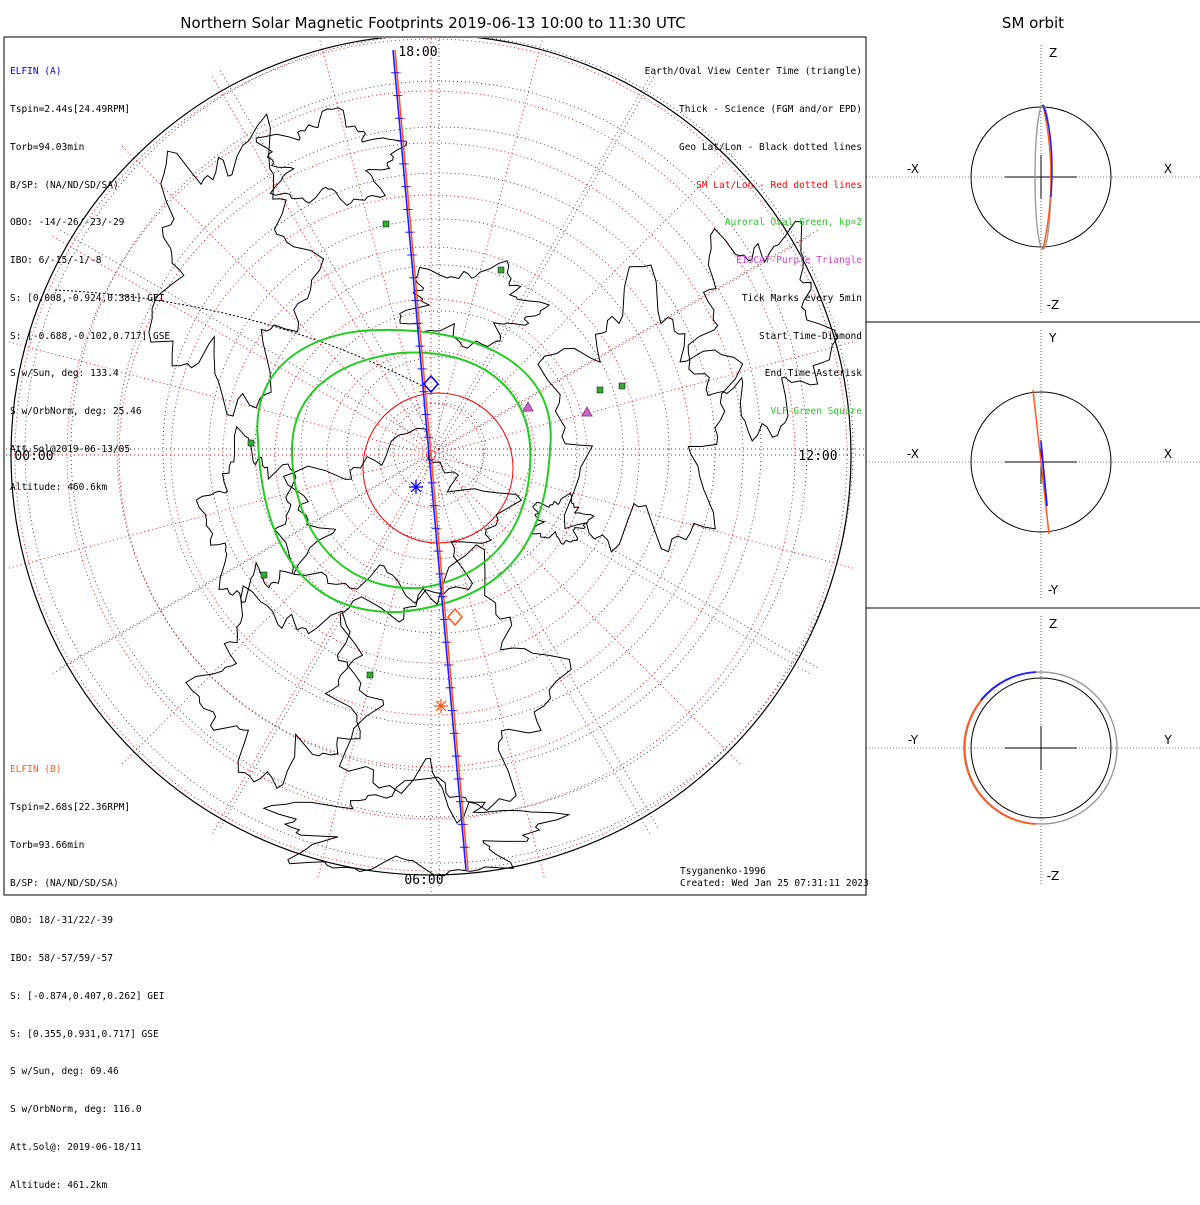  I want to click on elfin-a-line: Att.Sol@2019-06-13/05, so click(70, 449).